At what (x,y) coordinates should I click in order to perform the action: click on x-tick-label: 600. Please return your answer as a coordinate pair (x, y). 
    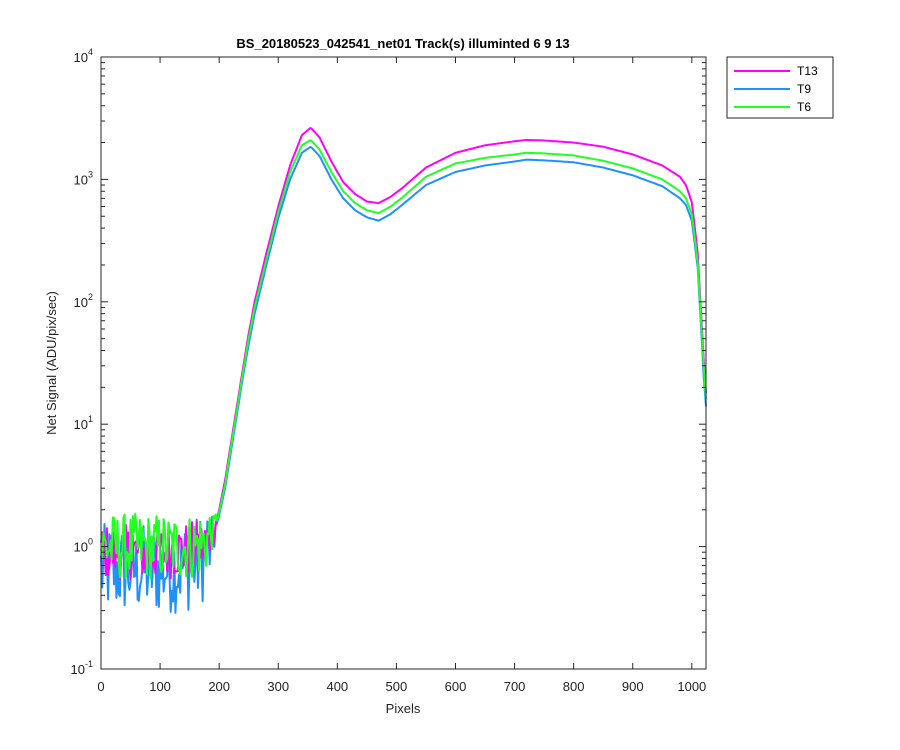
    Looking at the image, I should click on (456, 686).